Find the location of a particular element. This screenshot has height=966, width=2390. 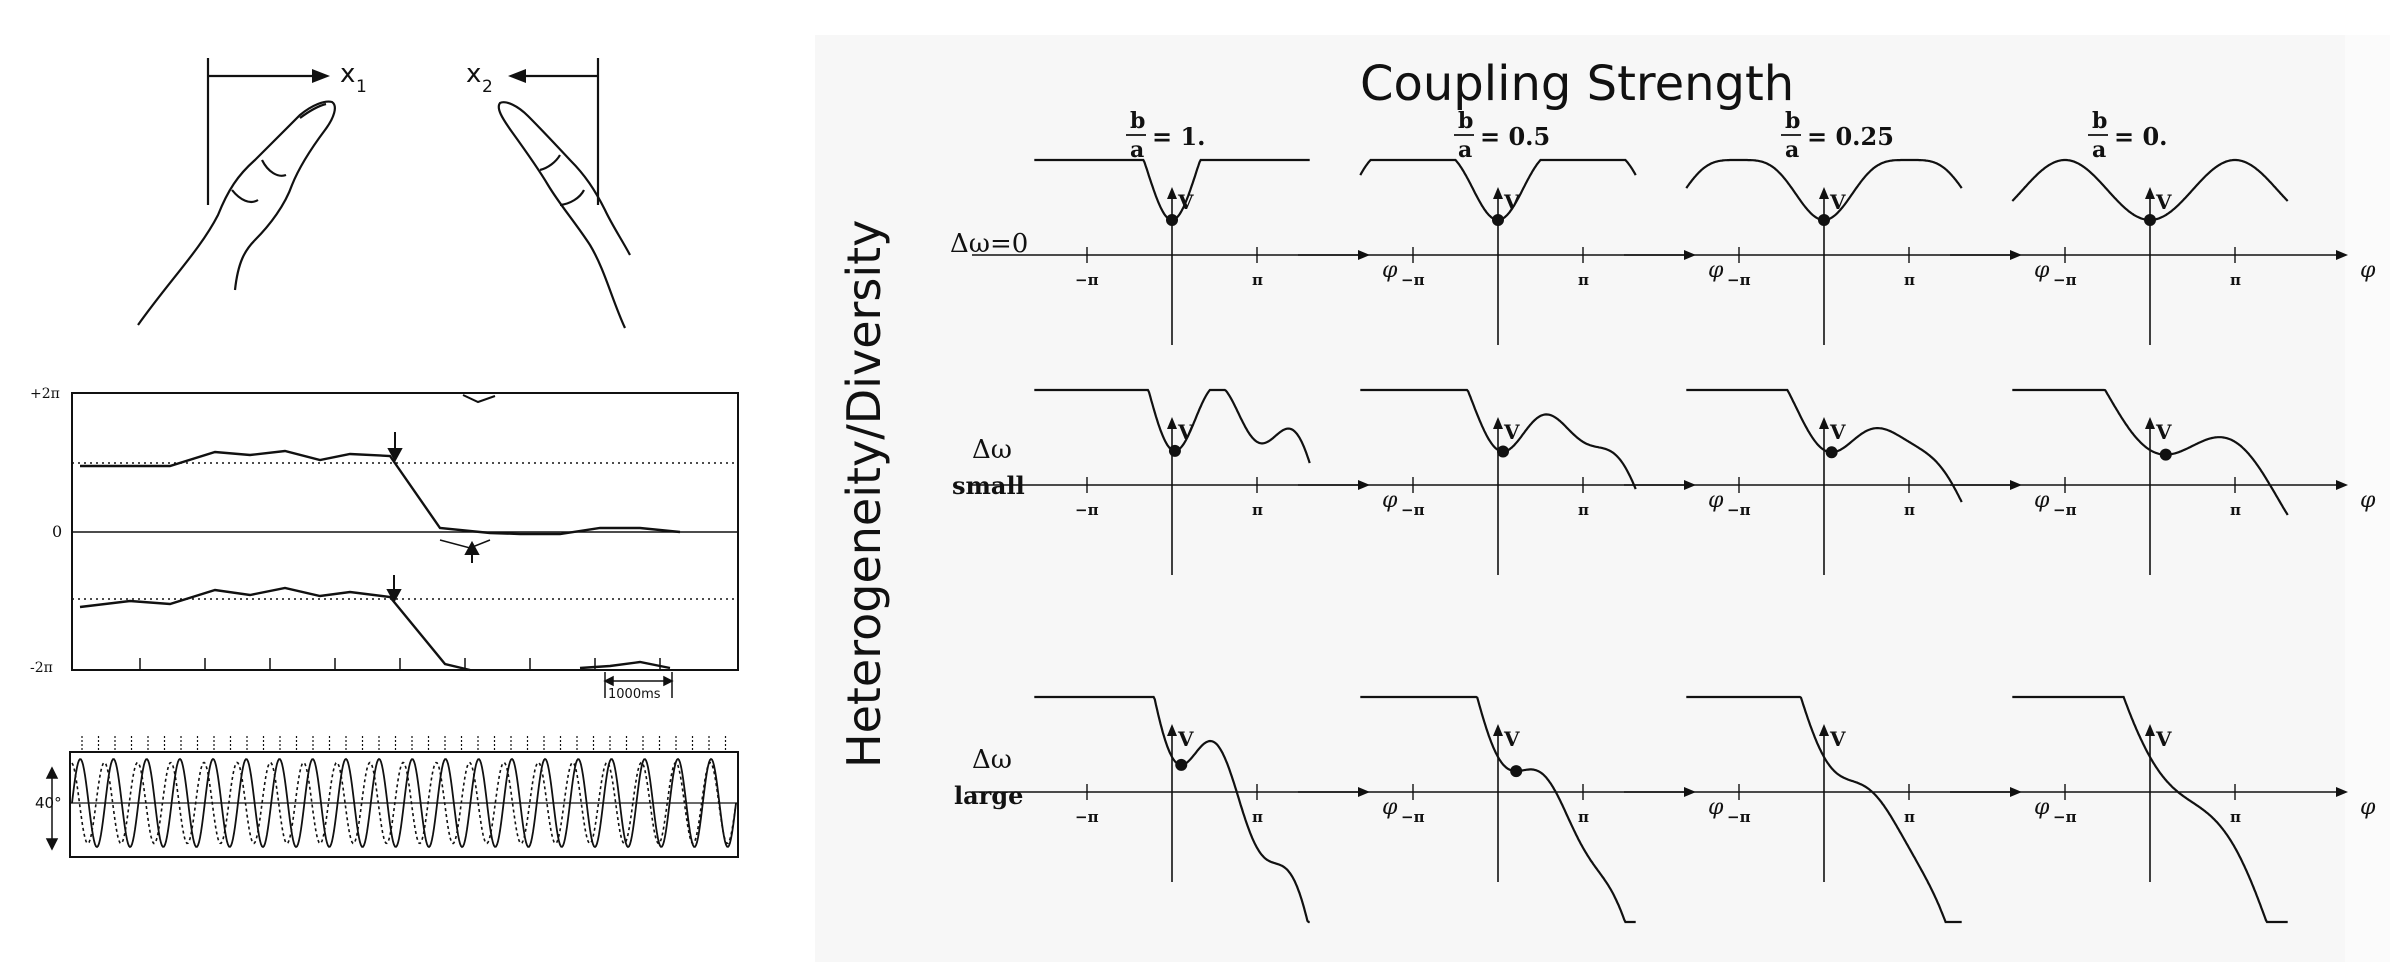

x1-label: x is located at coordinates (347, 74).